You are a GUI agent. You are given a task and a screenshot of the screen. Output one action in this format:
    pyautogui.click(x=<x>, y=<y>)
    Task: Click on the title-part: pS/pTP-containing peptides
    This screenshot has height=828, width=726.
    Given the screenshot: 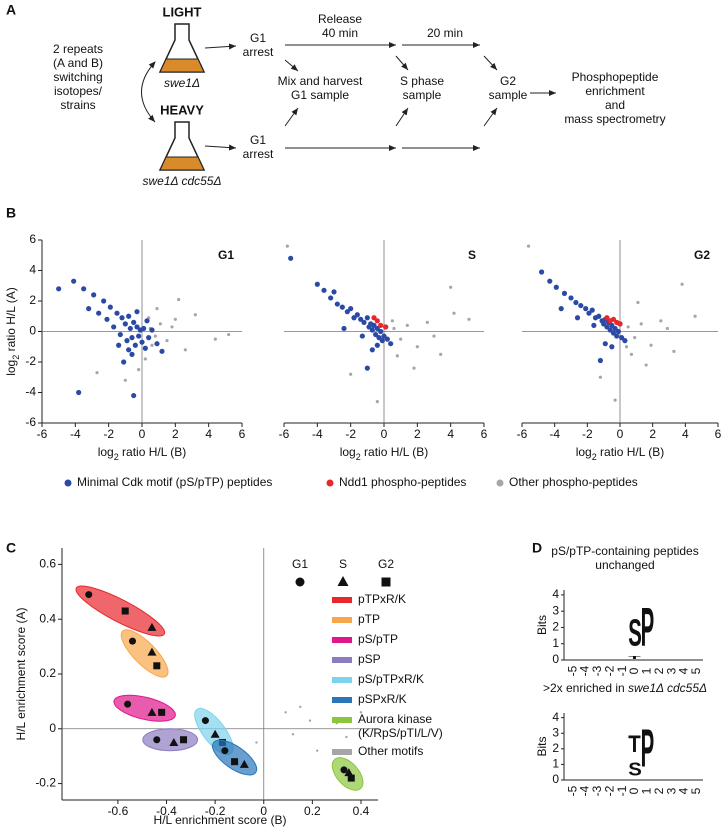 What is the action you would take?
    pyautogui.click(x=624, y=551)
    